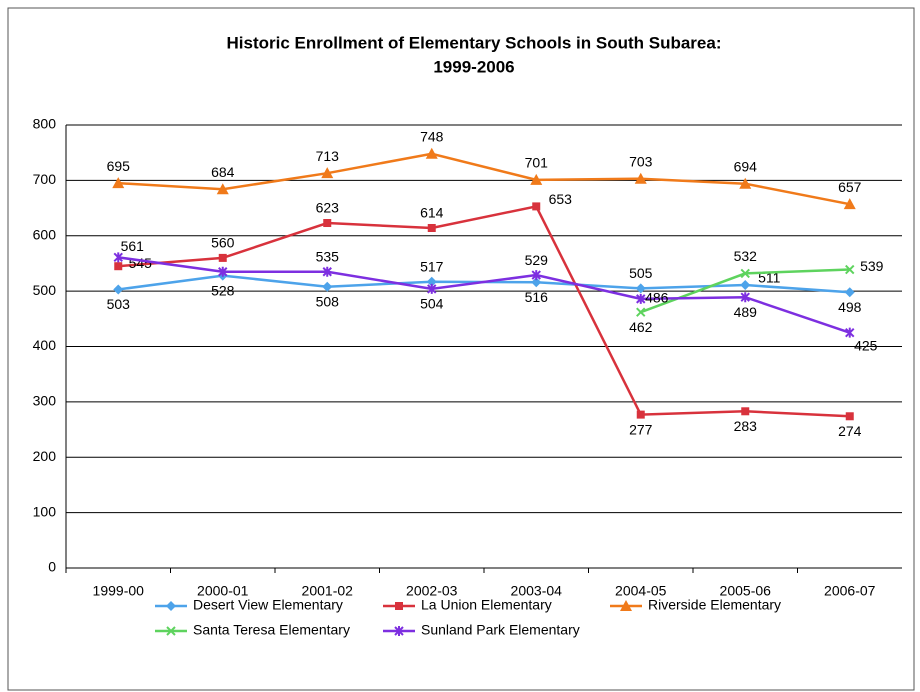  Describe the element at coordinates (328, 301) in the screenshot. I see `data-label: 508` at that location.